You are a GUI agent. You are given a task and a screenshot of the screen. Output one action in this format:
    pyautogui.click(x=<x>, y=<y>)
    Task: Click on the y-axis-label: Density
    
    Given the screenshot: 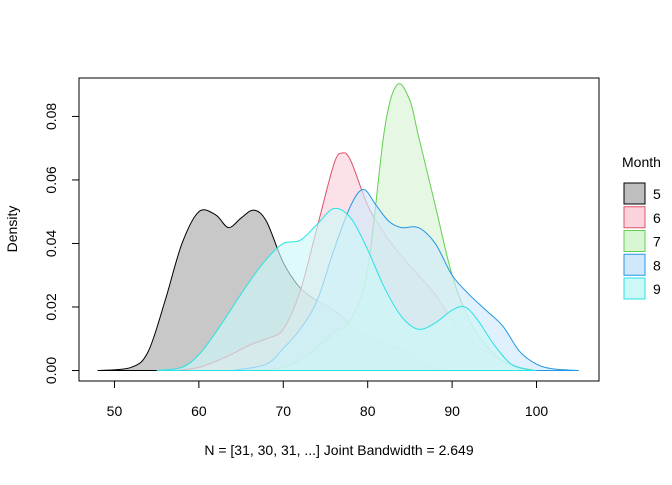 What is the action you would take?
    pyautogui.click(x=12, y=229)
    